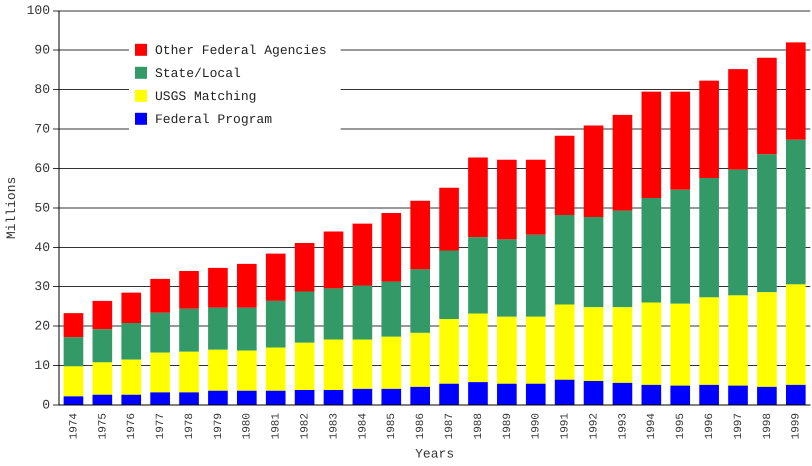  I want to click on legend-label: USGS Matching, so click(205, 96).